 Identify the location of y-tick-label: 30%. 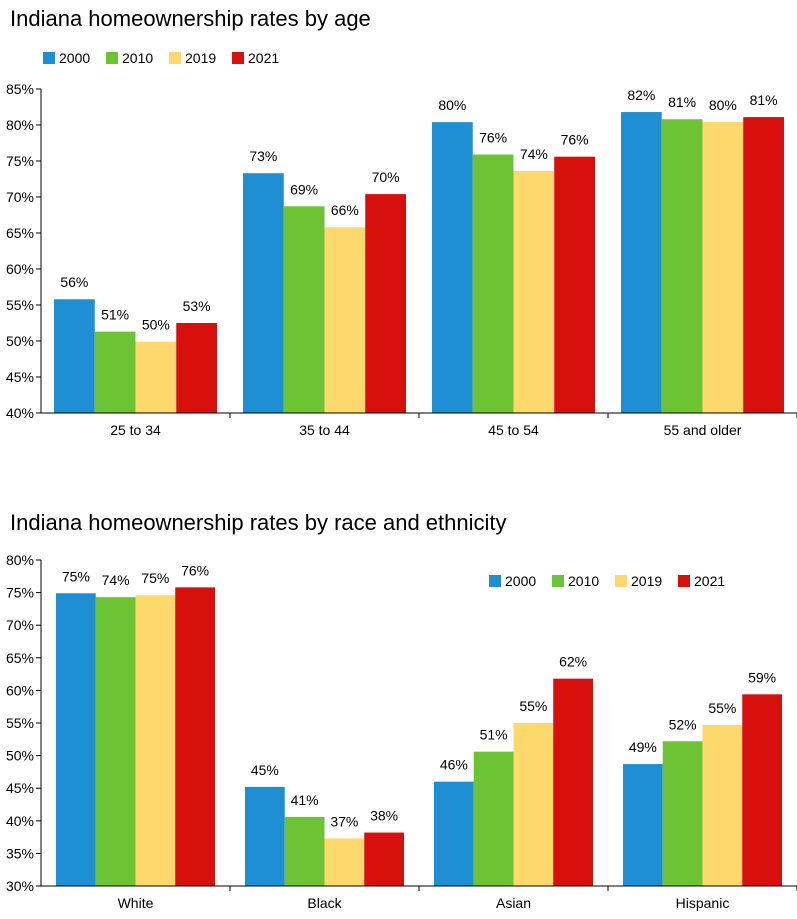
(20, 886).